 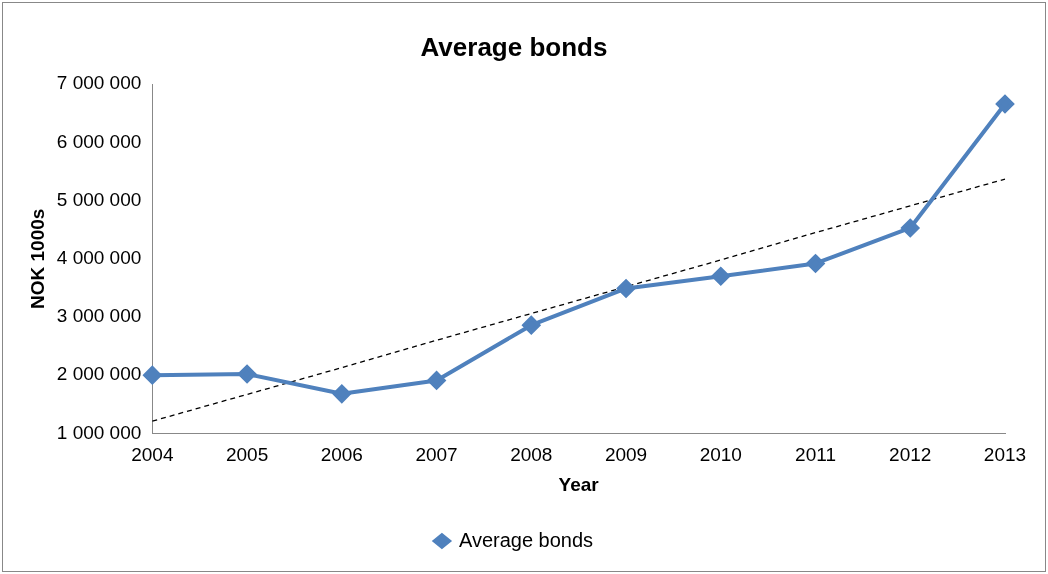 I want to click on y-tick-label: 3 000 000, so click(x=99, y=316).